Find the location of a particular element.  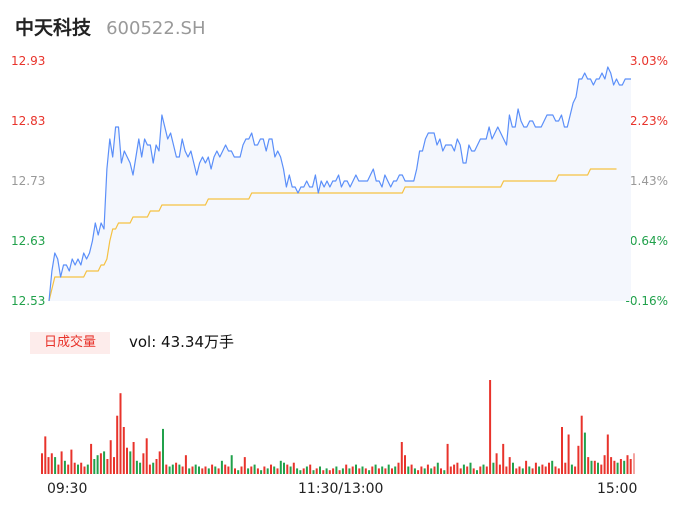

y-tick-left-0: 12.93 is located at coordinates (28, 61).